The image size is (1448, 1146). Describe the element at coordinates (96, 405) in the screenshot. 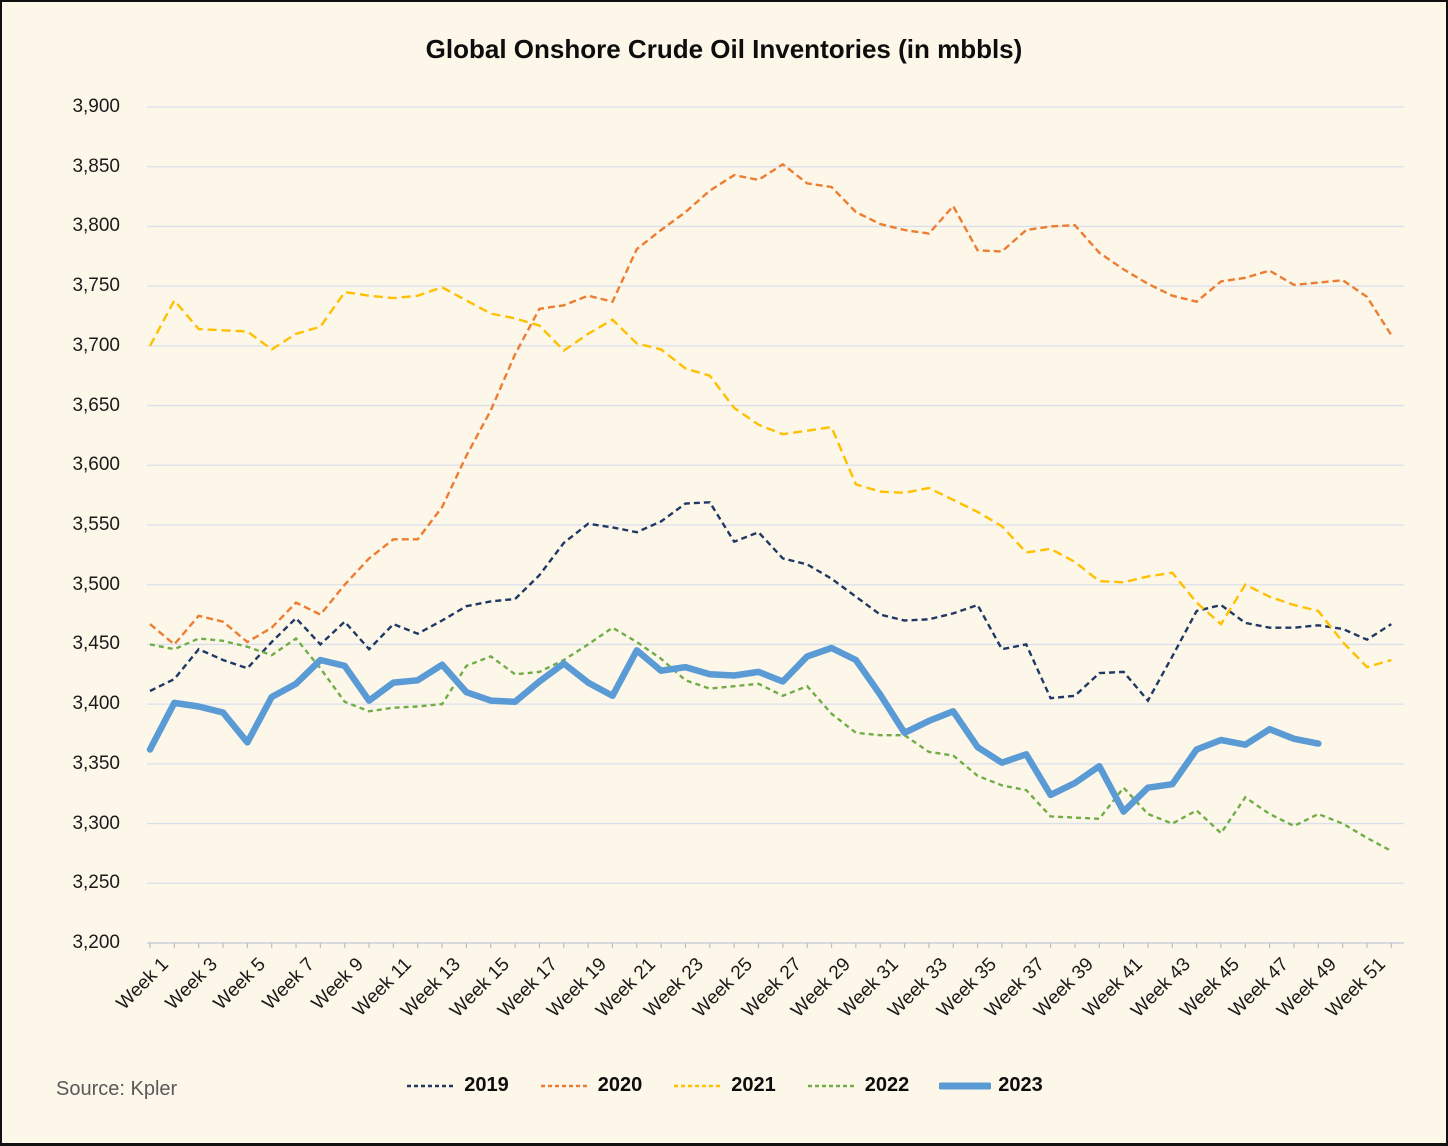

I see `y-tick-label: 3,650` at that location.